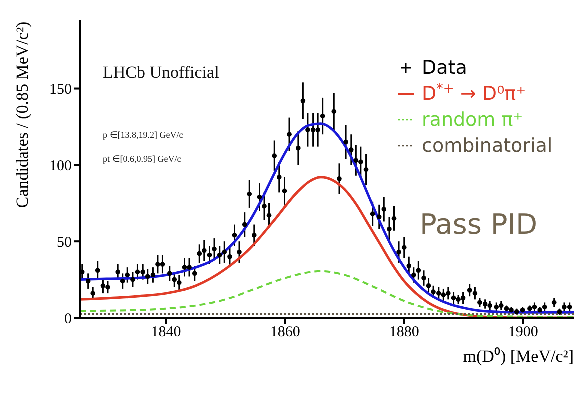  What do you see at coordinates (285, 332) in the screenshot?
I see `x-tick-label: 1860` at bounding box center [285, 332].